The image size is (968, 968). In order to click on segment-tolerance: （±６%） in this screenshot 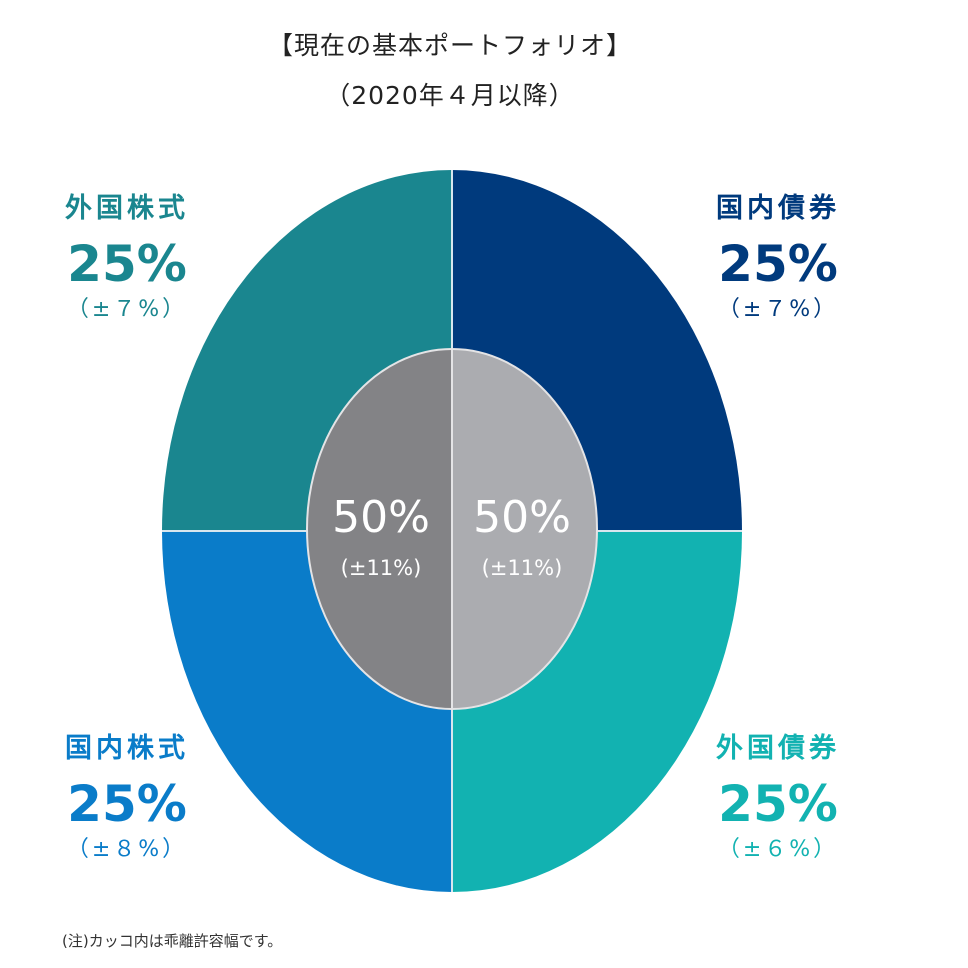, I will do `click(778, 849)`.